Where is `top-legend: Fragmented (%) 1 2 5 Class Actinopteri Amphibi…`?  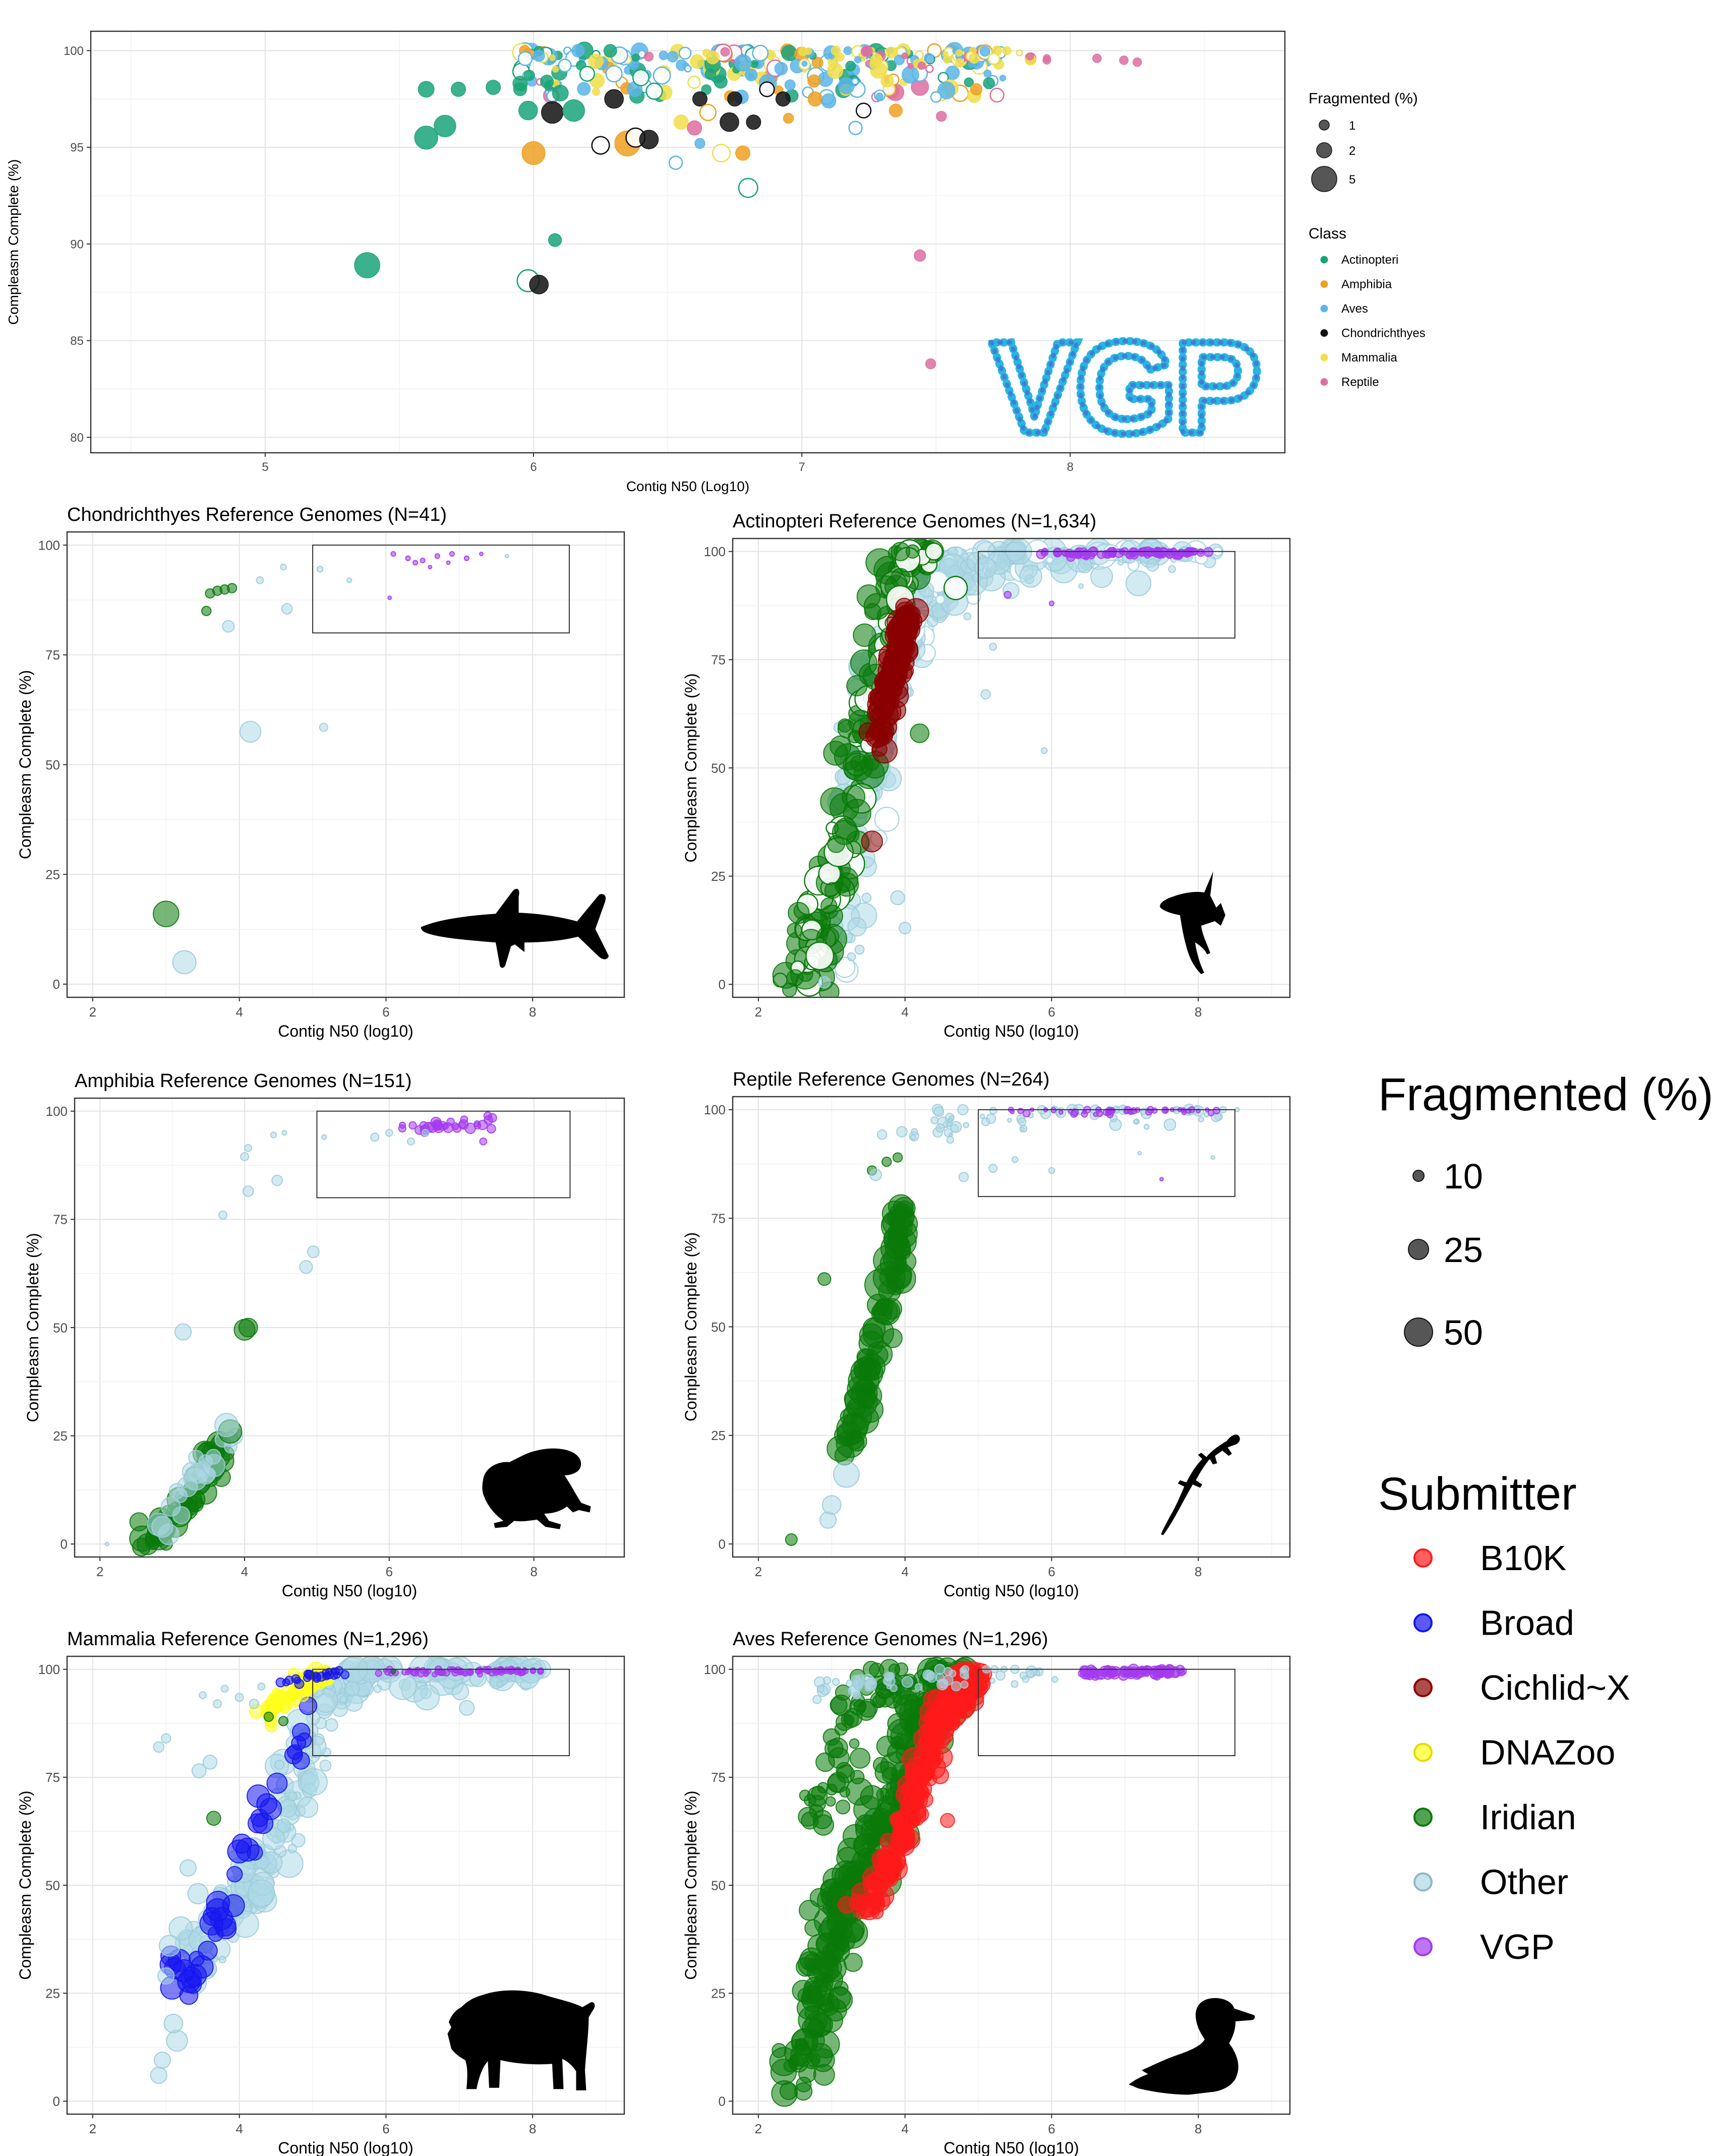 top-legend: Fragmented (%) 1 2 5 Class Actinopteri Amphibi… is located at coordinates (1367, 239).